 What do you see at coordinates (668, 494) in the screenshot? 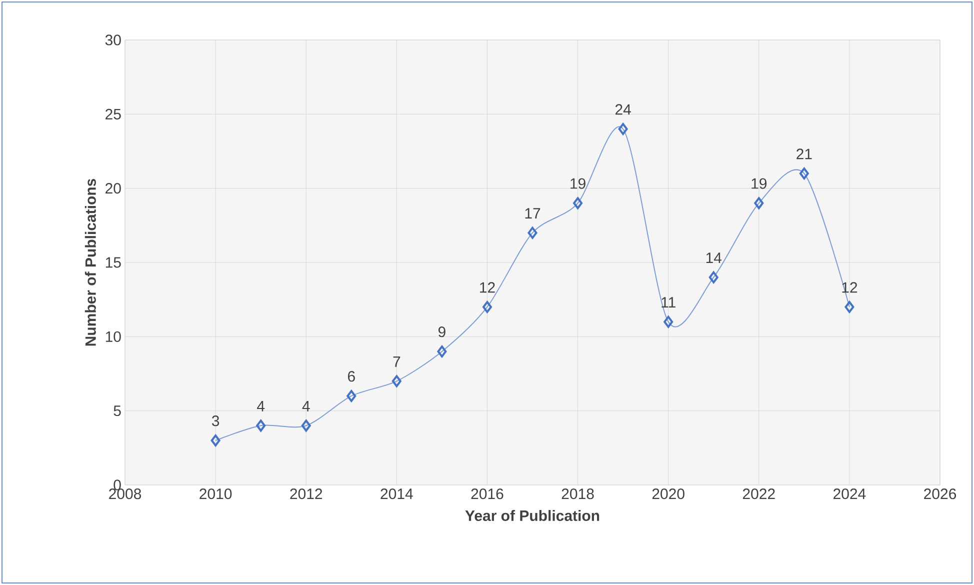
I see `x-tick-label: 2020` at bounding box center [668, 494].